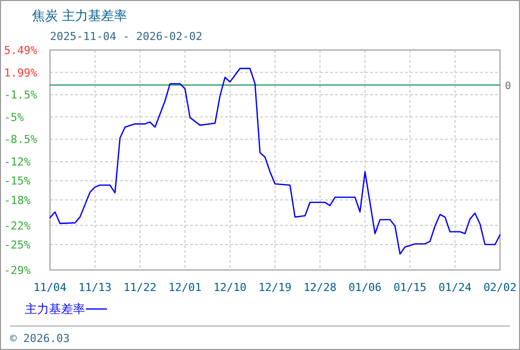 Image resolution: width=520 pixels, height=350 pixels. Describe the element at coordinates (14, 117) in the screenshot. I see `y-tick-label: -5%` at that location.